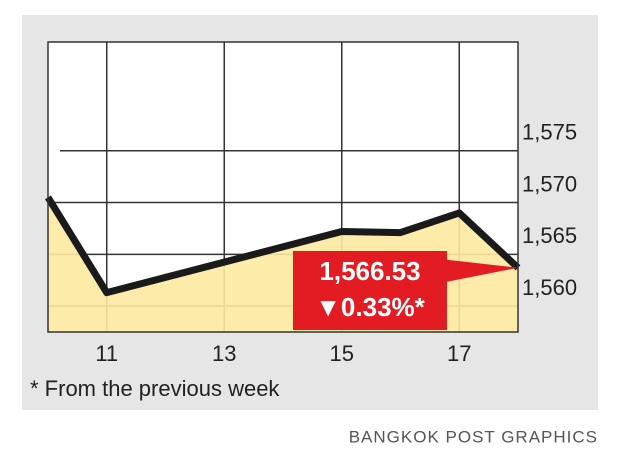 This screenshot has height=462, width=620. Describe the element at coordinates (549, 235) in the screenshot. I see `y-tick-label: 1,565` at that location.